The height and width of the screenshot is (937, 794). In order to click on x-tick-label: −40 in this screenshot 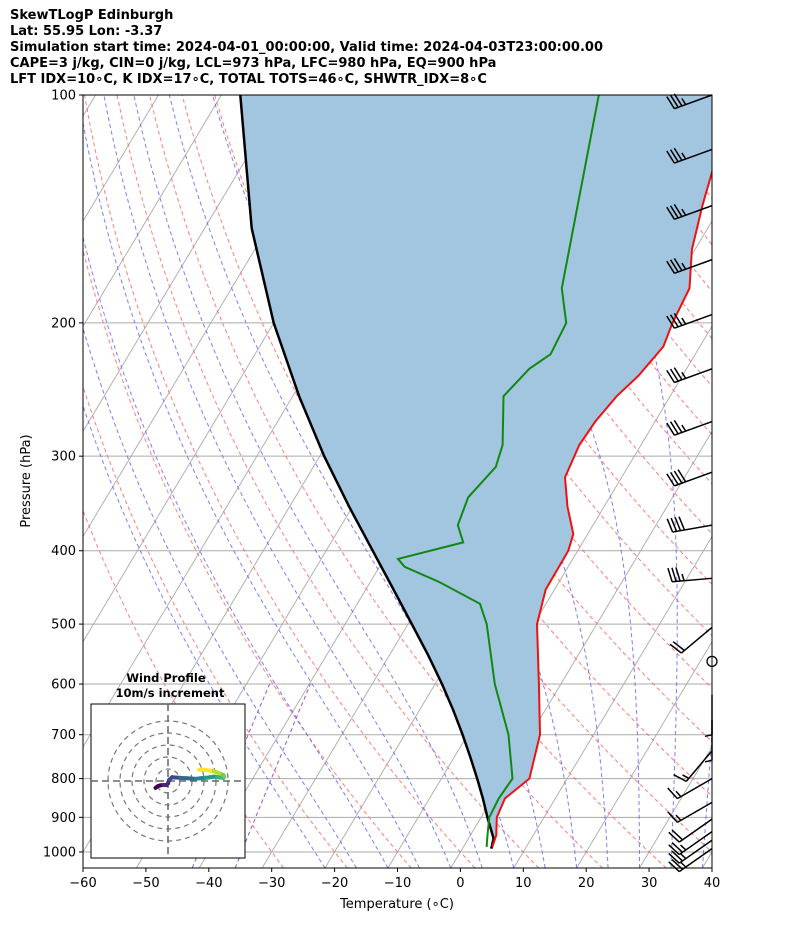, I will do `click(208, 883)`.